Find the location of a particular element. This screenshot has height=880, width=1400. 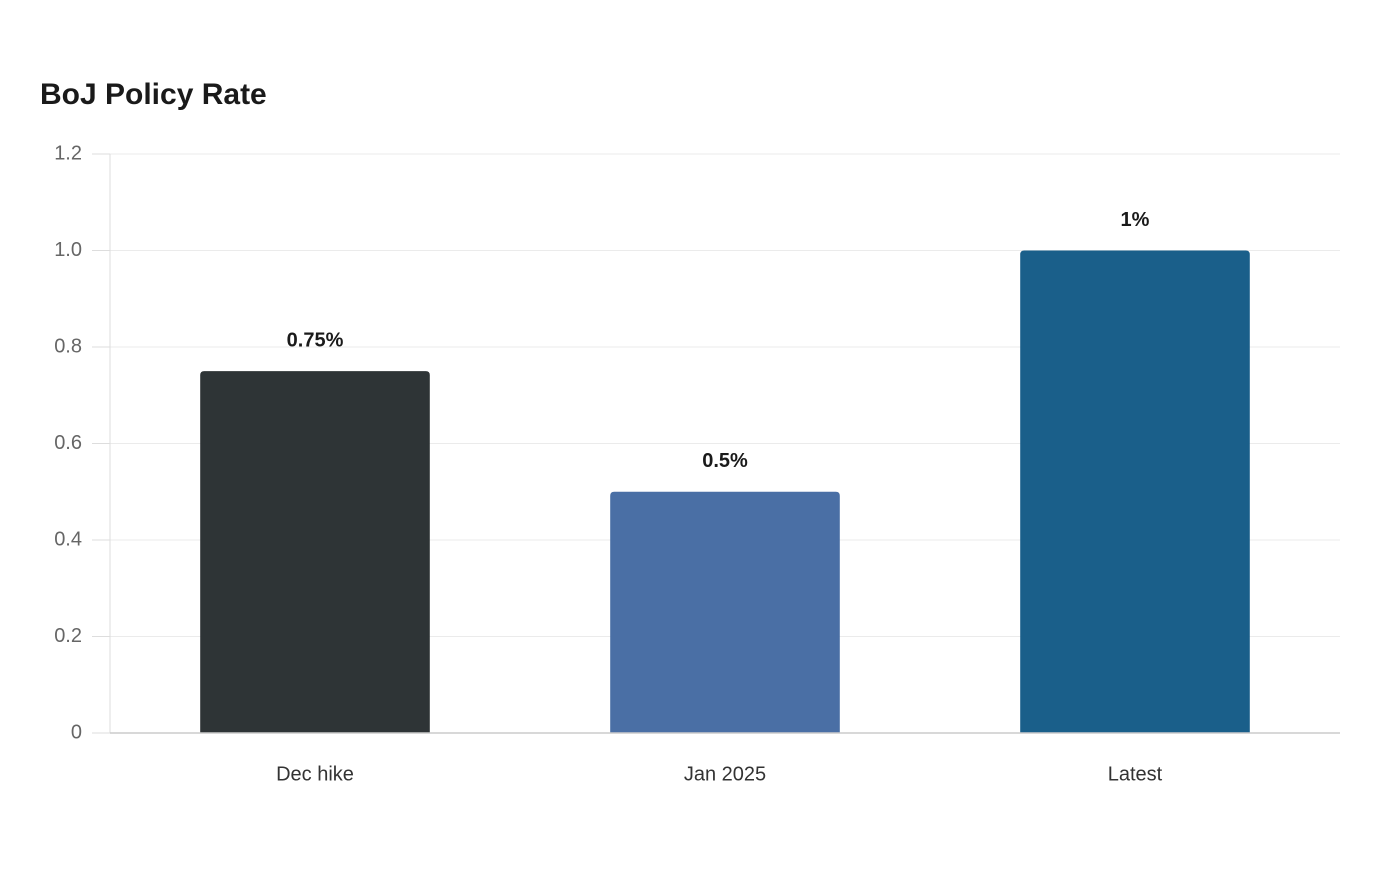

y-tick-label: 0 is located at coordinates (76, 732).